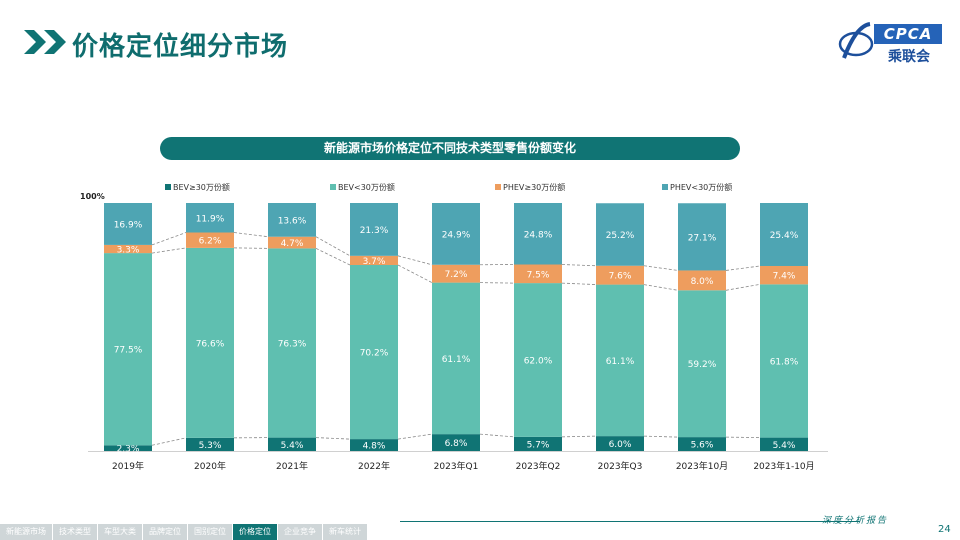 The image size is (960, 540). What do you see at coordinates (909, 57) in the screenshot?
I see `logo-sub-text: 乘联会` at bounding box center [909, 57].